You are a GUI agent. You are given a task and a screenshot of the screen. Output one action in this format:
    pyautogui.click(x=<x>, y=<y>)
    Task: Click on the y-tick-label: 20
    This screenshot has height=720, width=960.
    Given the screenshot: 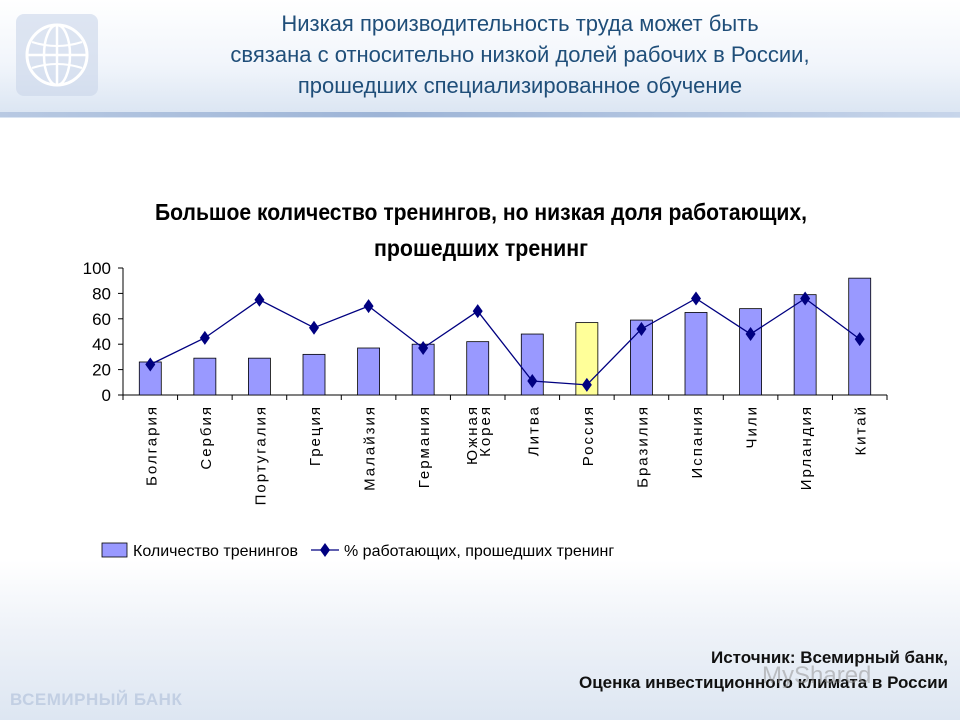 What is the action you would take?
    pyautogui.click(x=101, y=370)
    